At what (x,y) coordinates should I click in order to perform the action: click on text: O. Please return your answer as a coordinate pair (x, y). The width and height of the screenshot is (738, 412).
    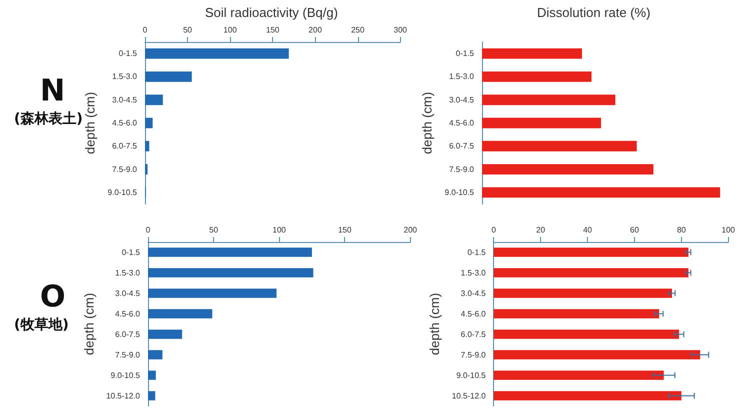
    Looking at the image, I should click on (53, 297).